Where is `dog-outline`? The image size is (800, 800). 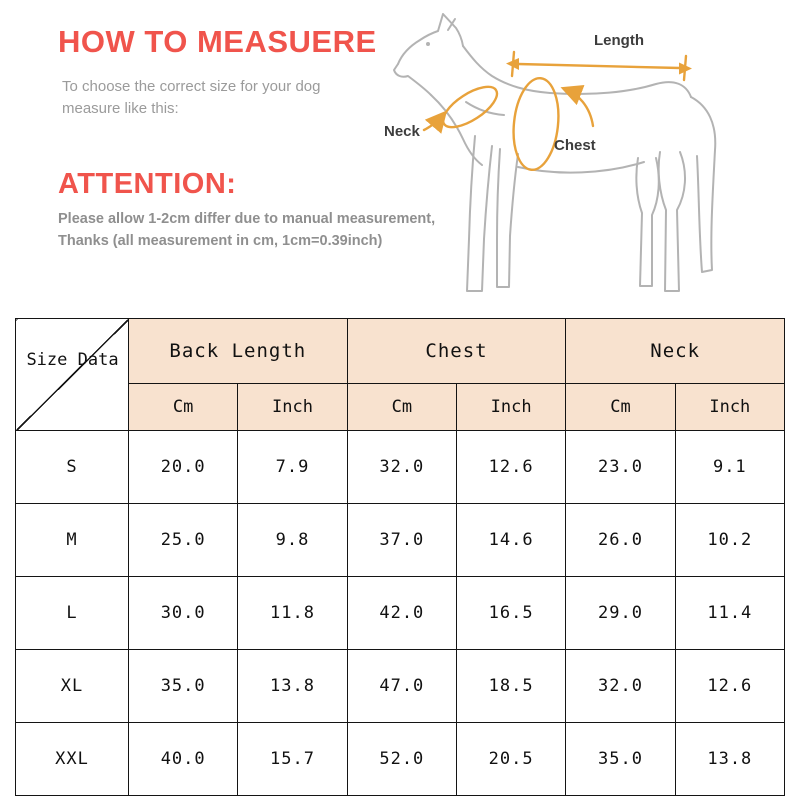
dog-outline is located at coordinates (555, 152).